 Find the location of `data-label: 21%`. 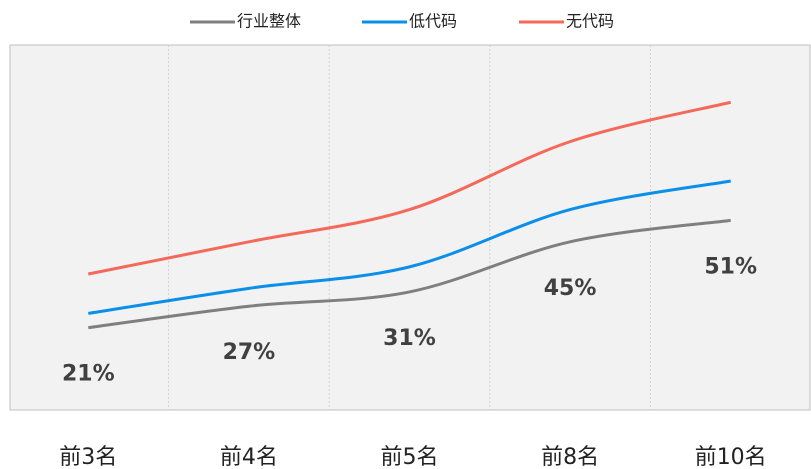

data-label: 21% is located at coordinates (88, 374).